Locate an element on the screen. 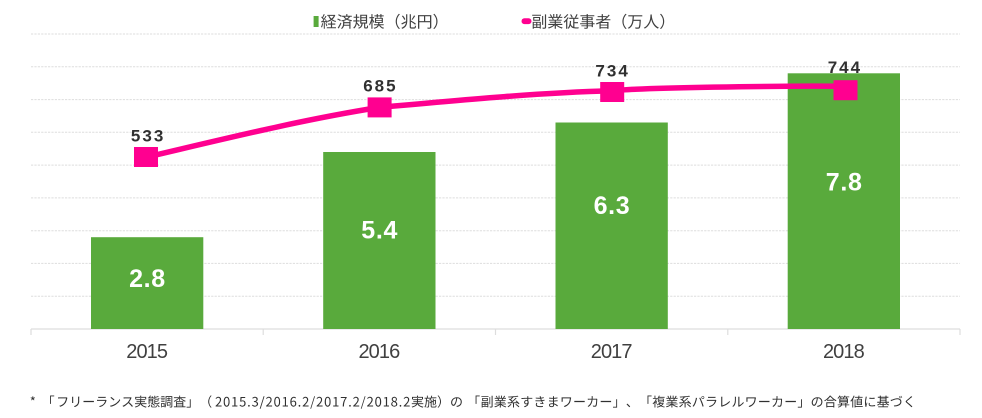 The height and width of the screenshot is (418, 982). svg-text: 2018 is located at coordinates (844, 352).